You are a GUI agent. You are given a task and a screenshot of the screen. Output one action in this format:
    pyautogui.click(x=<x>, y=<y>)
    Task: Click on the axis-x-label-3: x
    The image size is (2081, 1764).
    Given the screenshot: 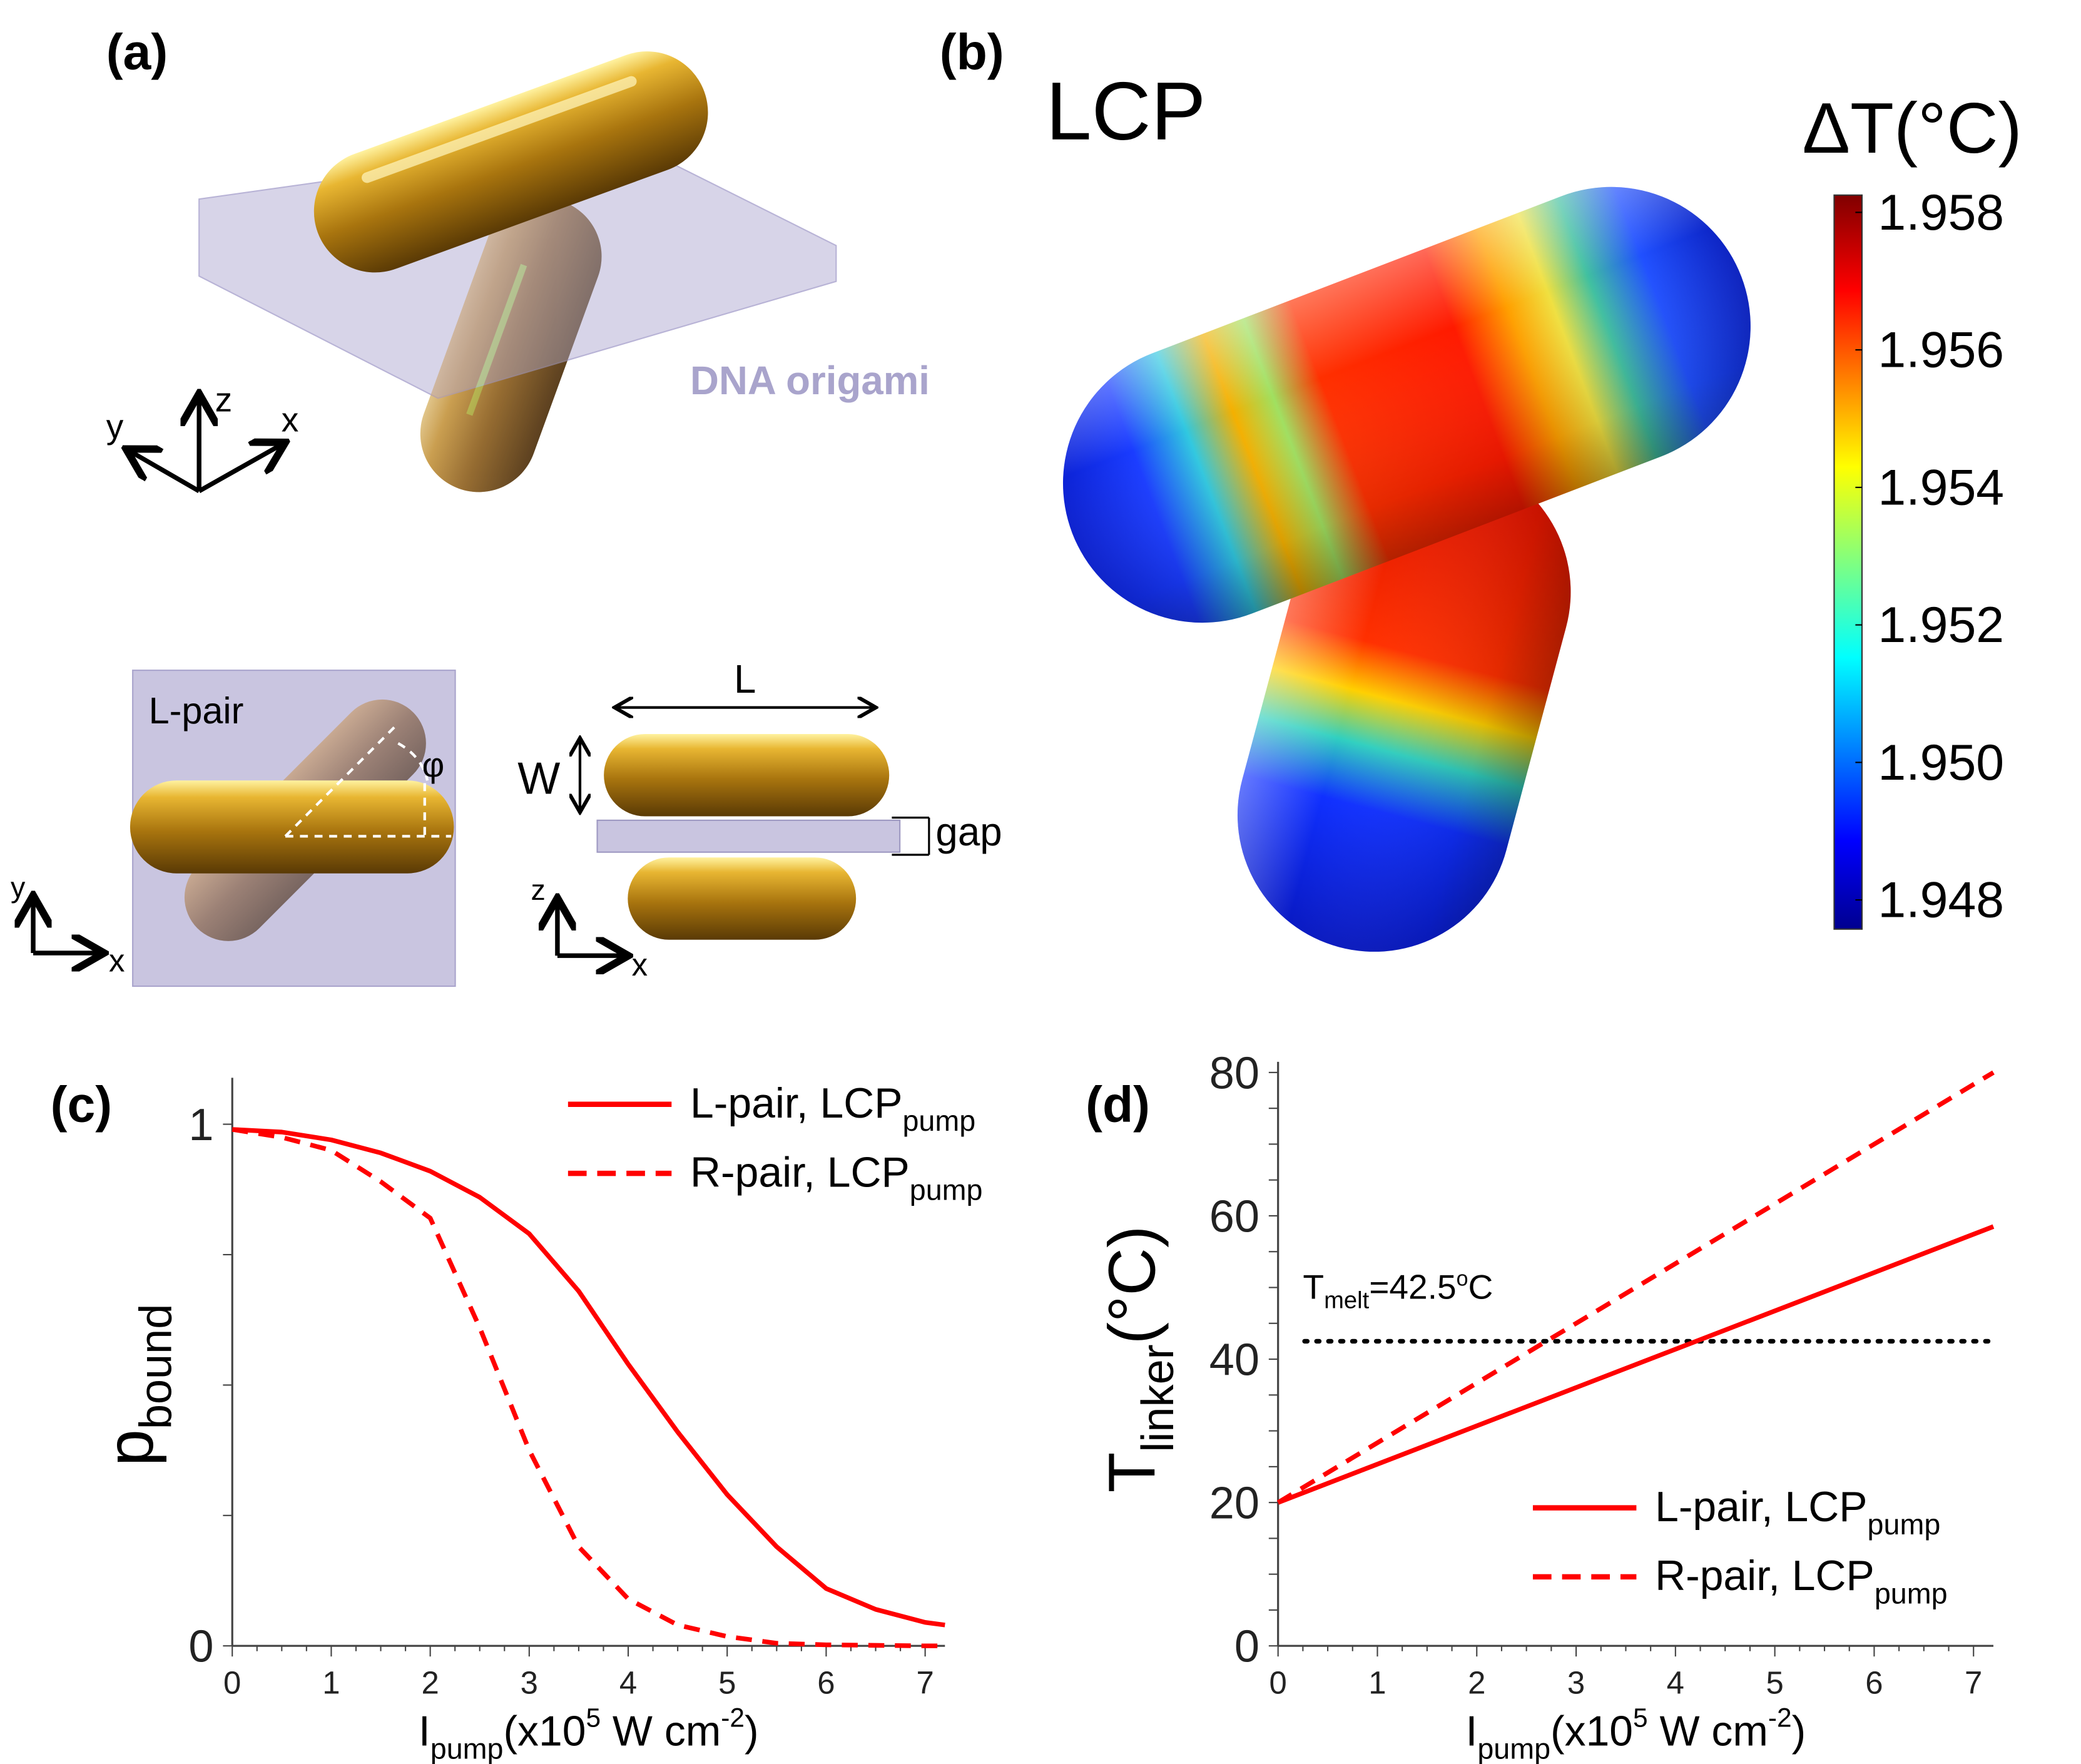 What is the action you would take?
    pyautogui.click(x=640, y=964)
    